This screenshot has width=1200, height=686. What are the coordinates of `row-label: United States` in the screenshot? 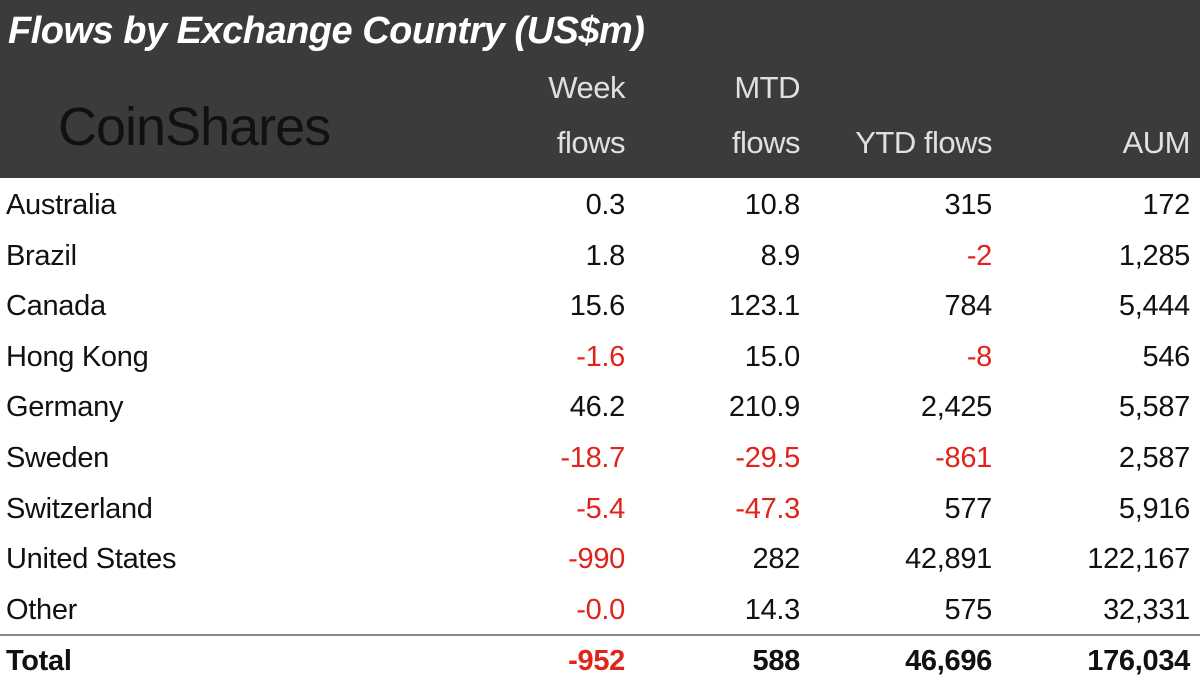 It's located at (91, 559).